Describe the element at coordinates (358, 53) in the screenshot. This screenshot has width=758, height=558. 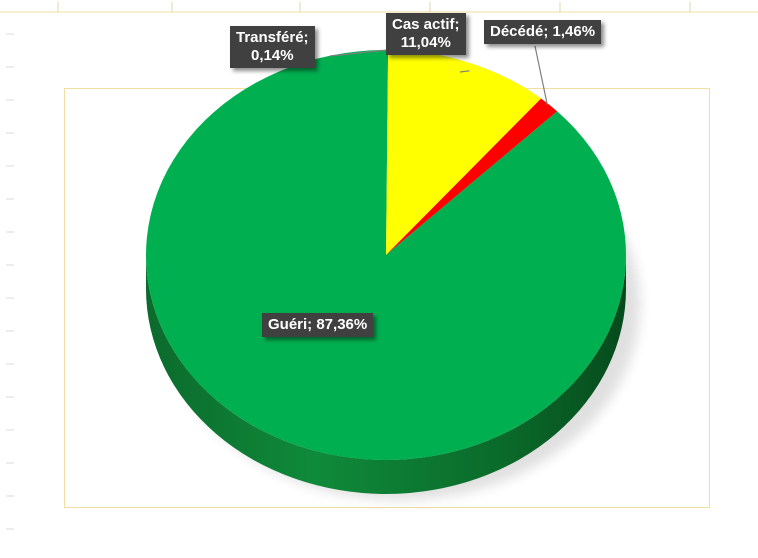
I see `leader-line-transfere` at that location.